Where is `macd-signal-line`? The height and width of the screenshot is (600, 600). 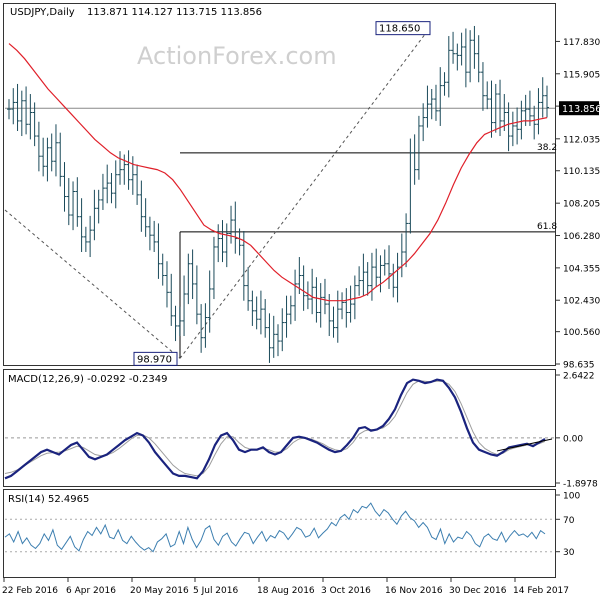 macd-signal-line is located at coordinates (275, 428).